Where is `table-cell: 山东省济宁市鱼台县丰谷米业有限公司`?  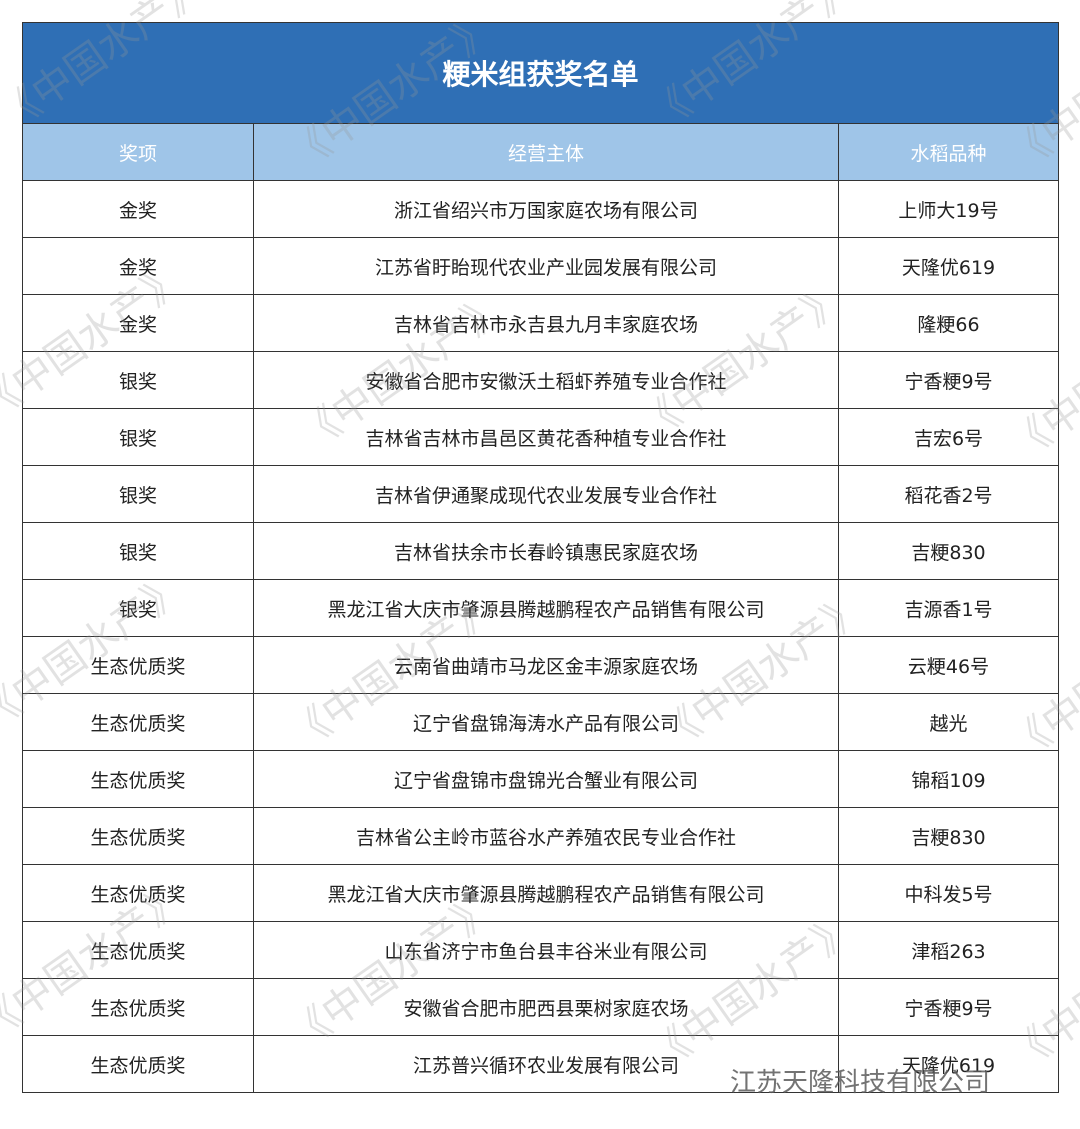
table-cell: 山东省济宁市鱼台县丰谷米业有限公司 is located at coordinates (546, 950).